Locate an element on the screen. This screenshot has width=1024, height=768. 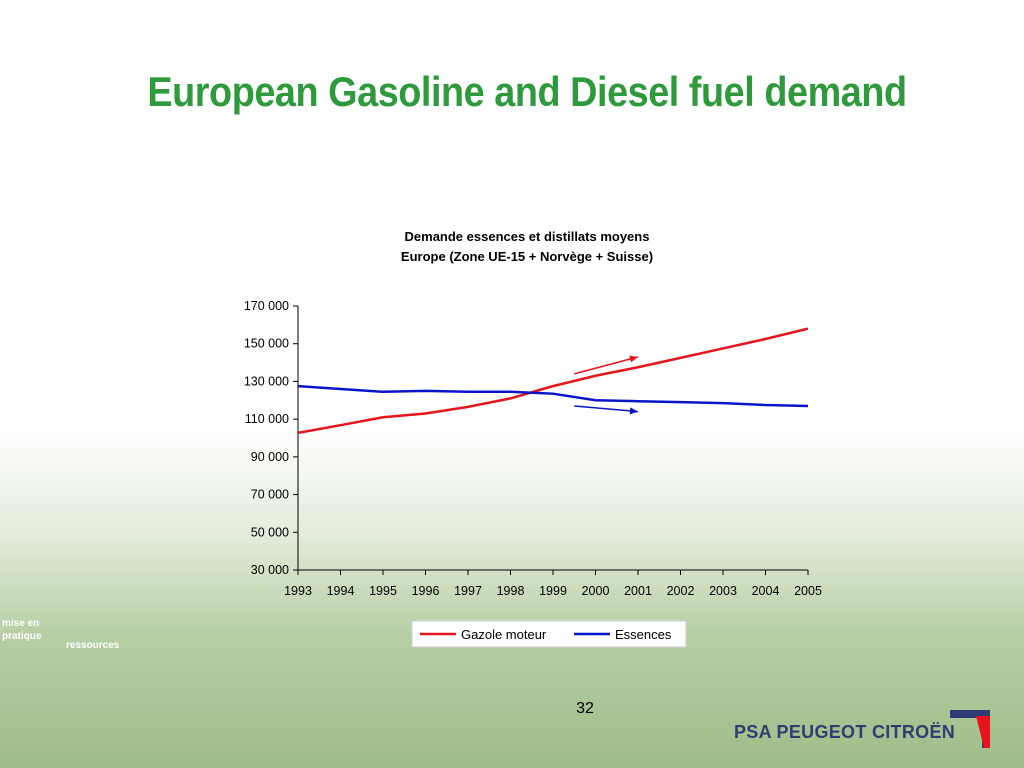
psa-logo-icon is located at coordinates (970, 729).